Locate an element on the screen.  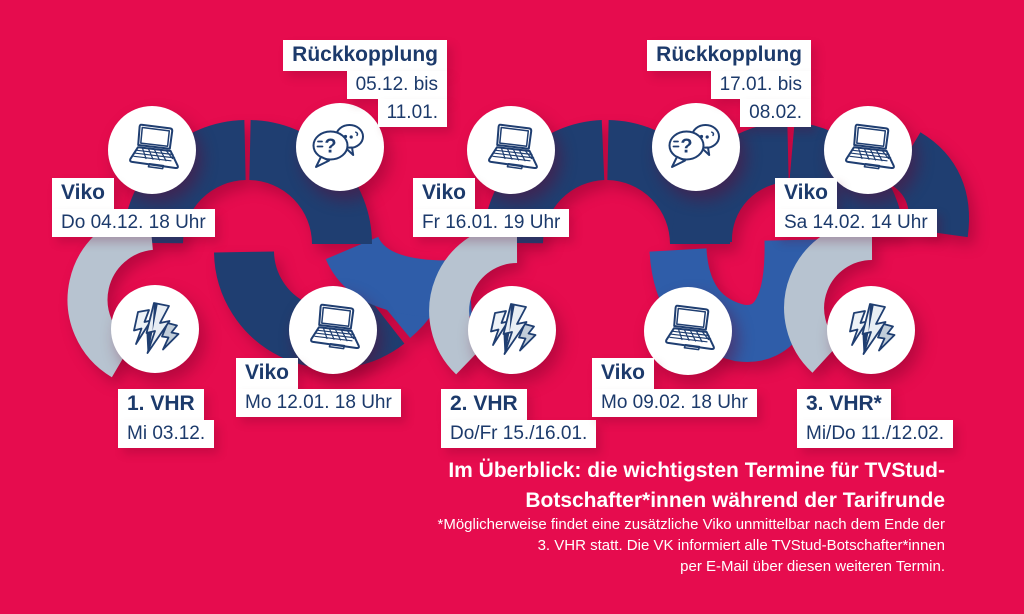
event-title: 1. VHR is located at coordinates (161, 404).